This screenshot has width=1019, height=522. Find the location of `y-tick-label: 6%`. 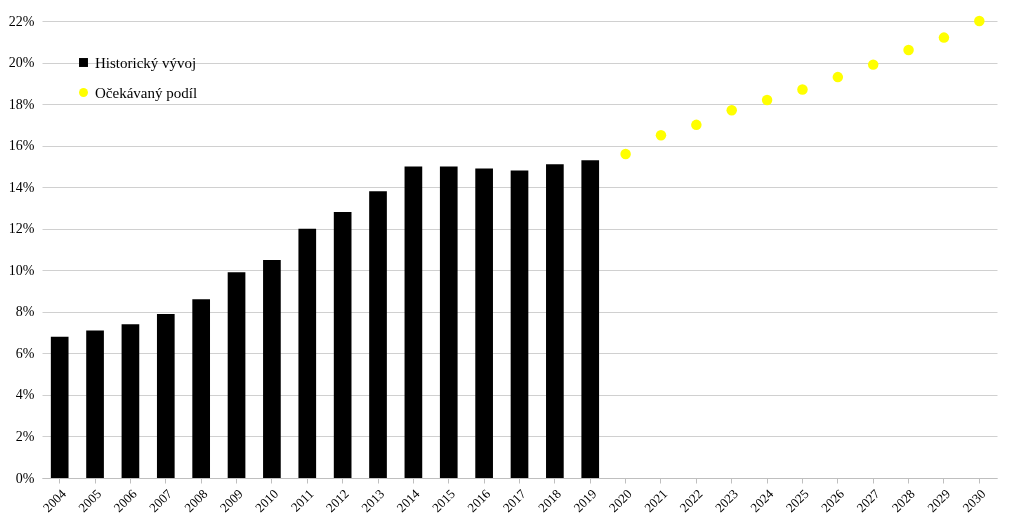

y-tick-label: 6% is located at coordinates (25, 353).